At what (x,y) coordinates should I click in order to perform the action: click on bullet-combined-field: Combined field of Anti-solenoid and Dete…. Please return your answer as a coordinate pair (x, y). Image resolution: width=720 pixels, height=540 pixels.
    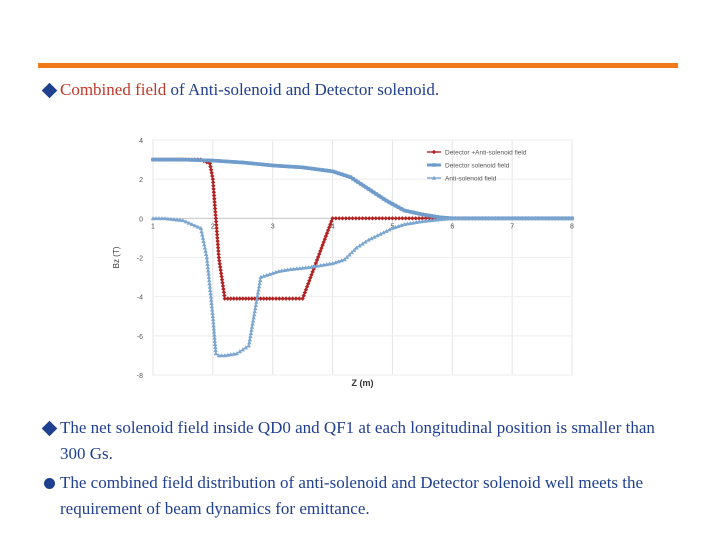
    Looking at the image, I should click on (238, 90).